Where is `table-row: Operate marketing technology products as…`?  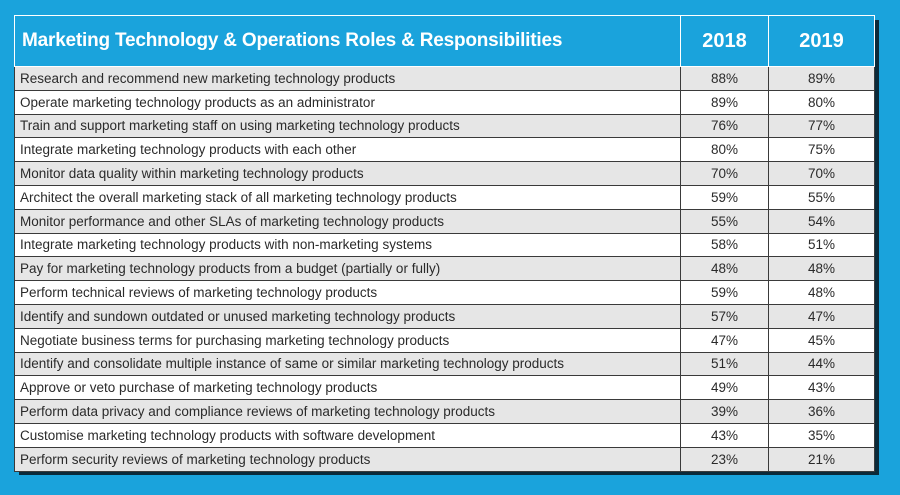 table-row: Operate marketing technology products as… is located at coordinates (444, 102).